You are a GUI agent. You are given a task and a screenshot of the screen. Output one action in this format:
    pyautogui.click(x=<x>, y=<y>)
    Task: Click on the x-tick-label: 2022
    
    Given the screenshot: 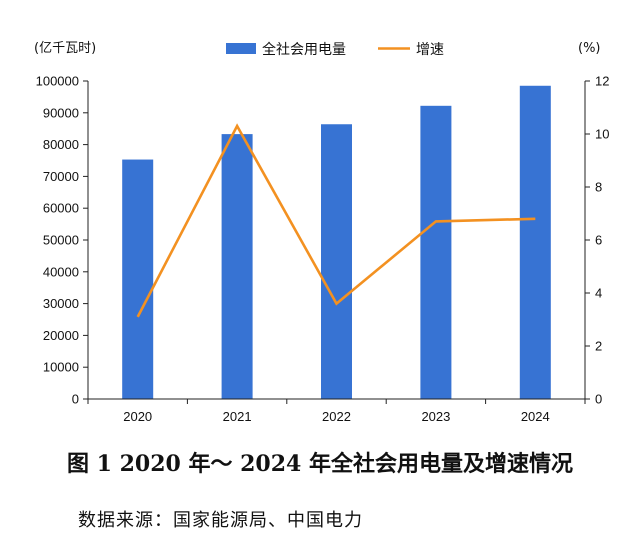 What is the action you would take?
    pyautogui.click(x=336, y=416)
    